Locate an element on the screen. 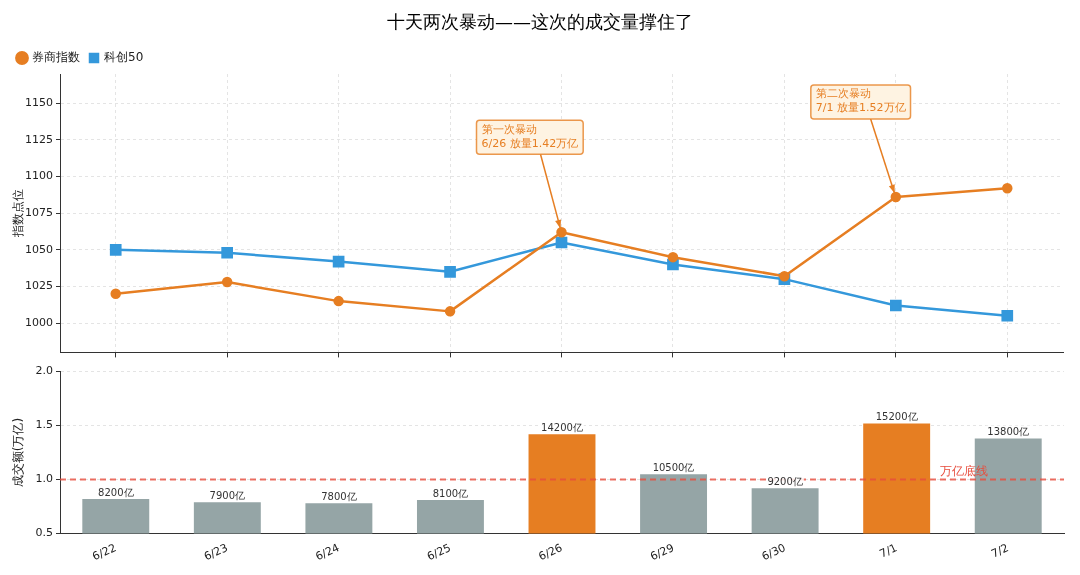 The height and width of the screenshot is (575, 1080). y-tick-label: 1100 is located at coordinates (39, 176).